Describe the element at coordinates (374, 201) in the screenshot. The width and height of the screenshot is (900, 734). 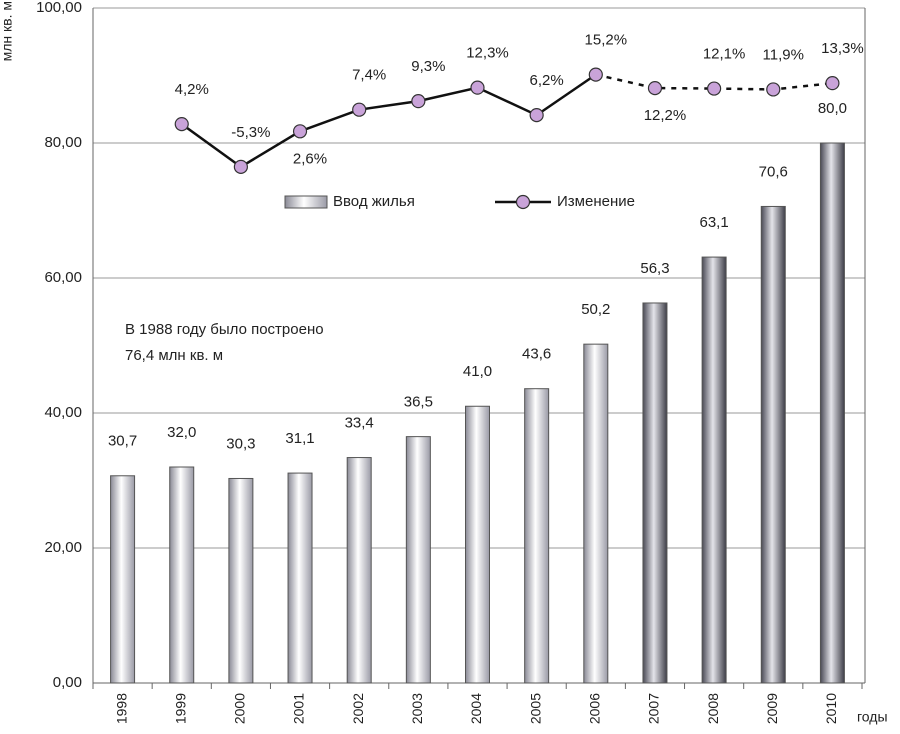
I see `legend-label: Ввод жилья` at that location.